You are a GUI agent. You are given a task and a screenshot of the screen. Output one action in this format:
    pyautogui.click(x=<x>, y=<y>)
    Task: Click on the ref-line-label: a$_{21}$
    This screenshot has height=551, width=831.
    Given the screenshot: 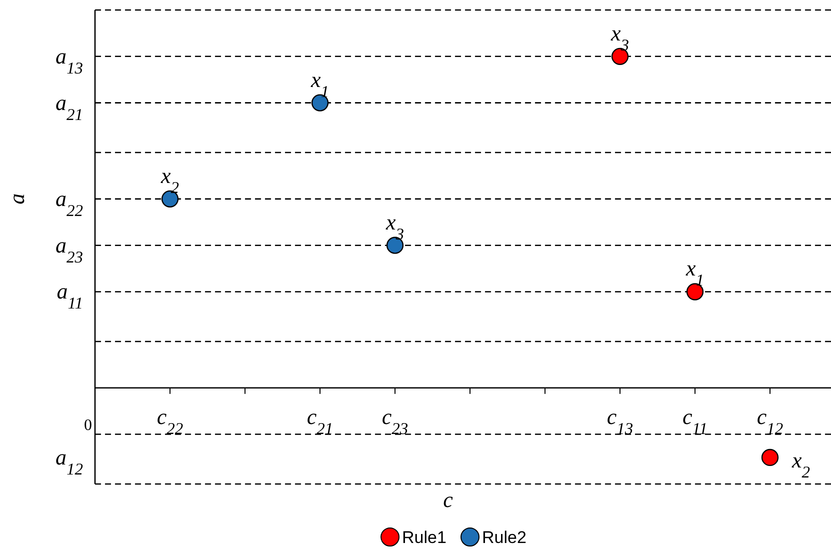 What is the action you would take?
    pyautogui.click(x=69, y=107)
    